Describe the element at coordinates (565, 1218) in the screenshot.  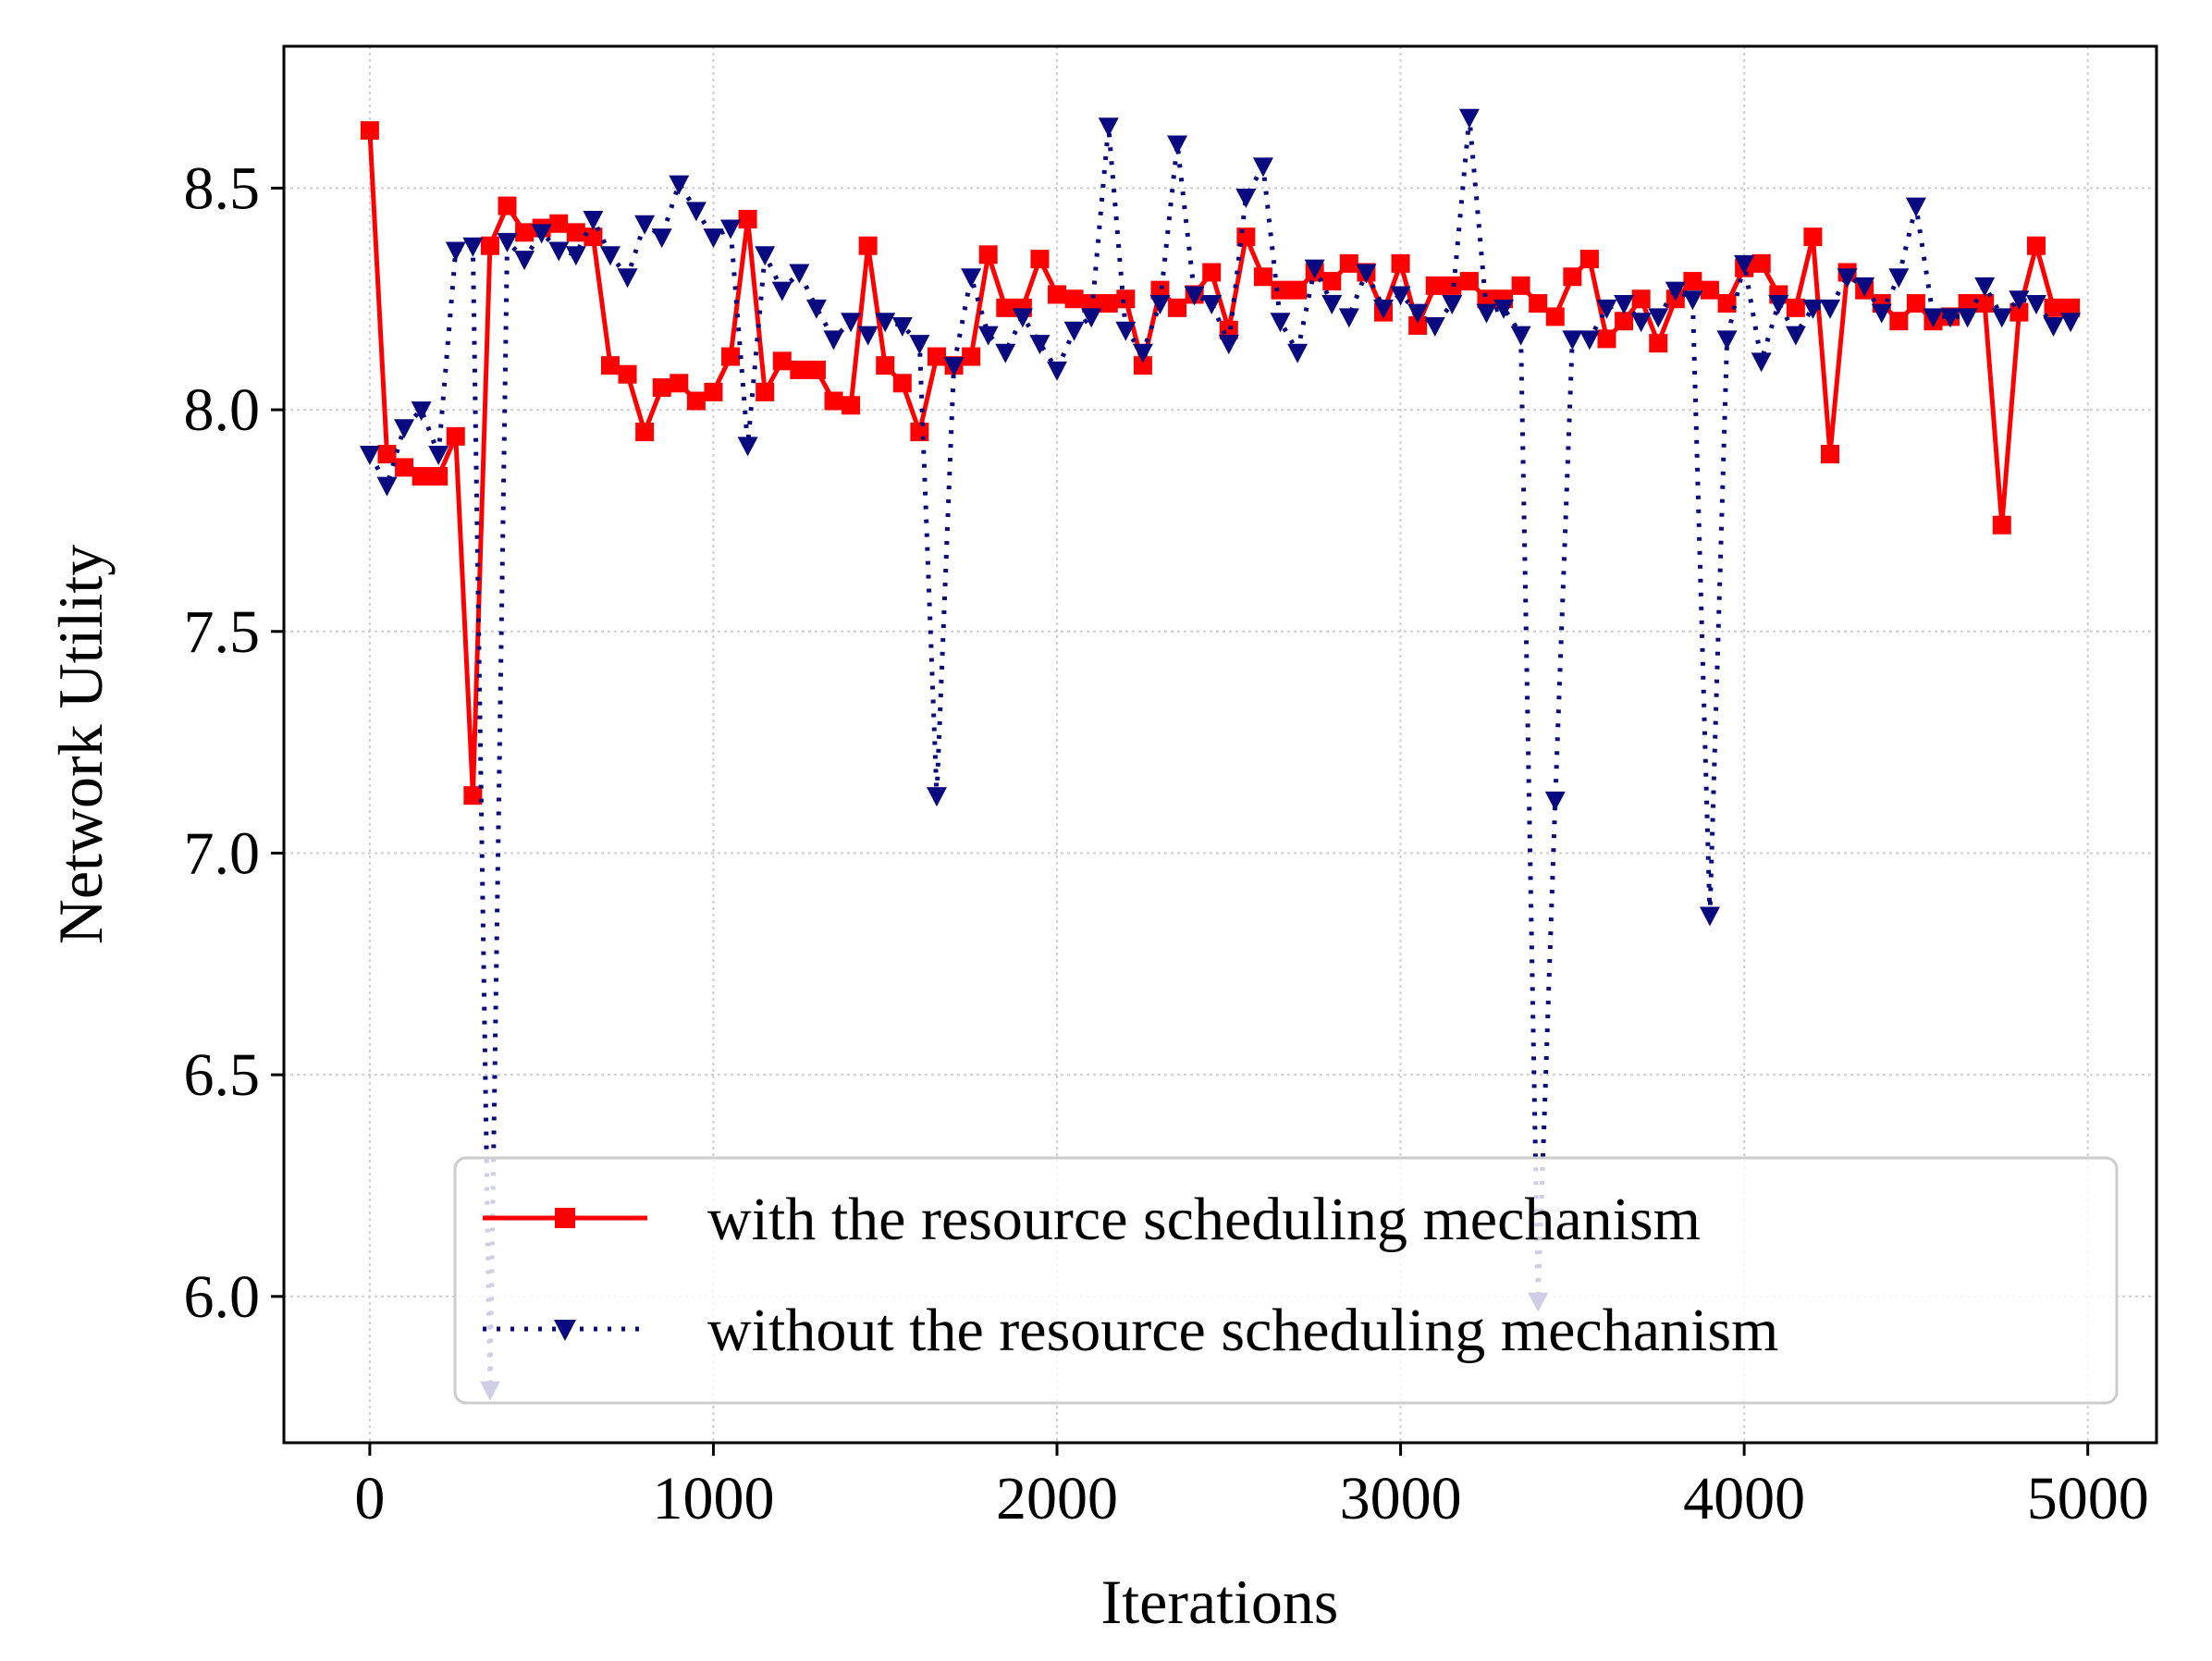
I see `legend-marker-with-mechanism` at that location.